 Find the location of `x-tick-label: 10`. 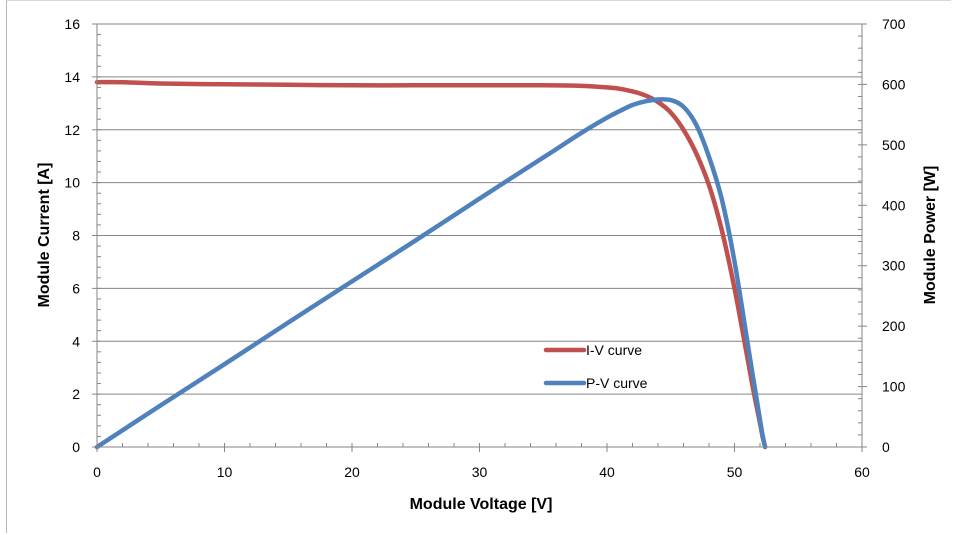

x-tick-label: 10 is located at coordinates (225, 472).